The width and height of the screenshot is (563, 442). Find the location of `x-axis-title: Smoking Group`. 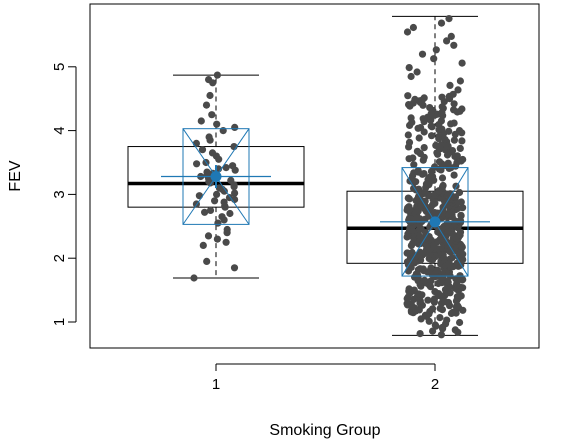

x-axis-title: Smoking Group is located at coordinates (324, 430).